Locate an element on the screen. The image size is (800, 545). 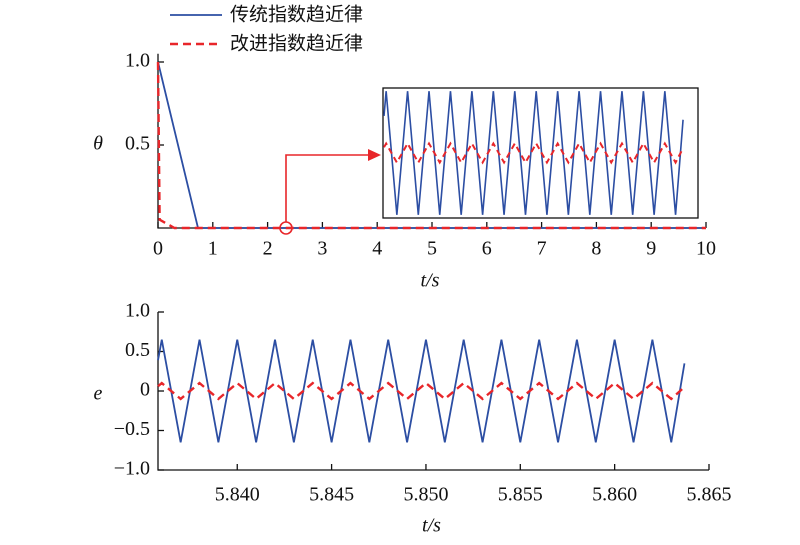
x-tick-label: 5 is located at coordinates (432, 249).